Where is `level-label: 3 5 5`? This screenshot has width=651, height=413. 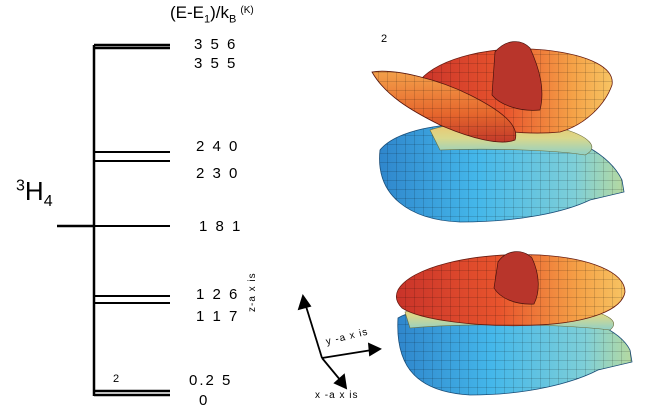
level-label: 3 5 5 is located at coordinates (216, 63).